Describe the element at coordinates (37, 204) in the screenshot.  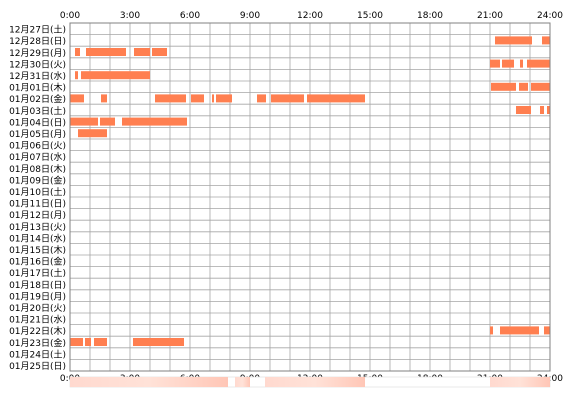
I see `day-label: 01月11日(日)` at that location.